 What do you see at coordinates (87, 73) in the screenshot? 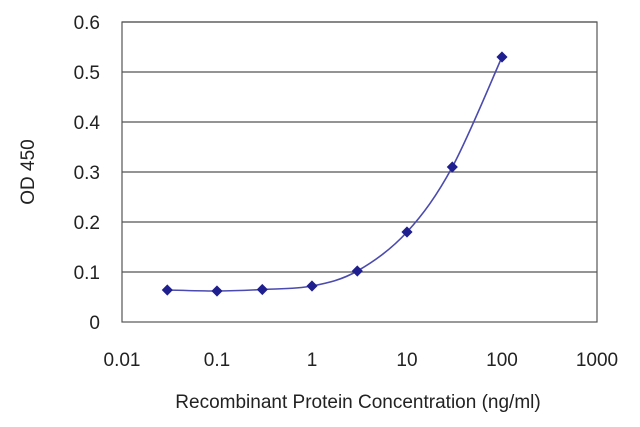
I see `y-tick-label: 0.5` at bounding box center [87, 73].